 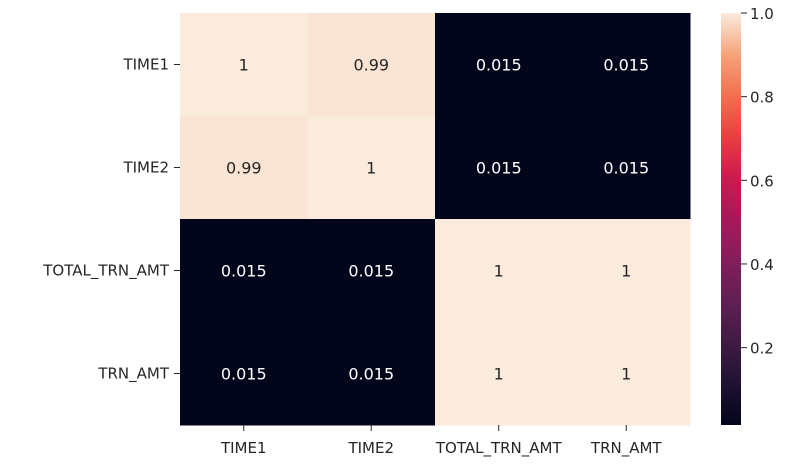 I want to click on colorbar-tick-label: 1.0, so click(x=762, y=14).